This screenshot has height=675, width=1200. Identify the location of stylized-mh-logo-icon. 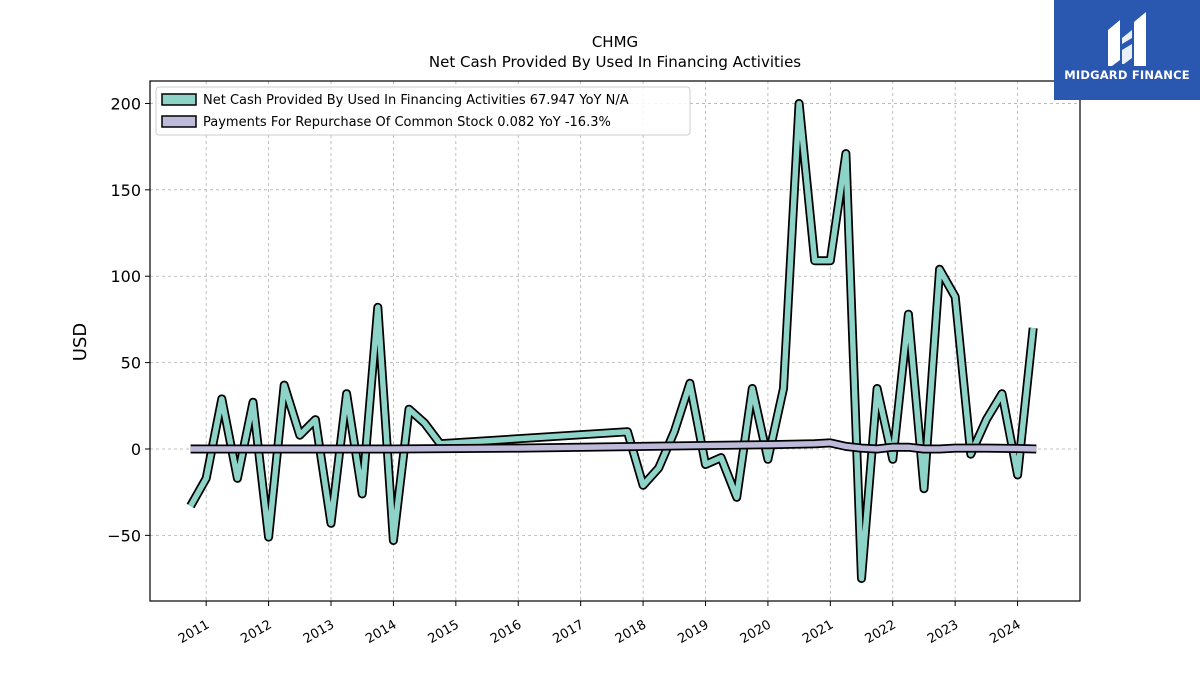
(1127, 39).